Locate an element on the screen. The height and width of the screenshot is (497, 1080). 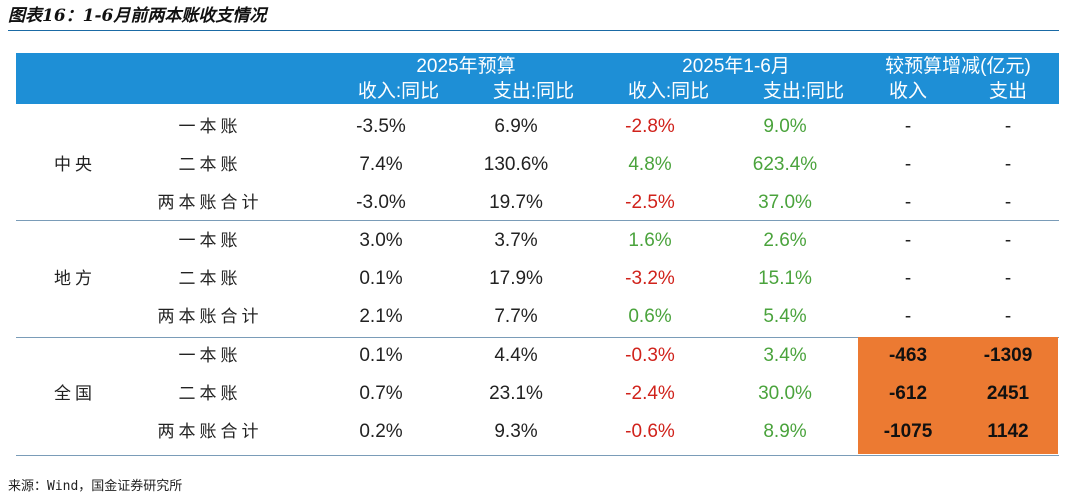
actual-expense-cell: 8.9% is located at coordinates (785, 431).